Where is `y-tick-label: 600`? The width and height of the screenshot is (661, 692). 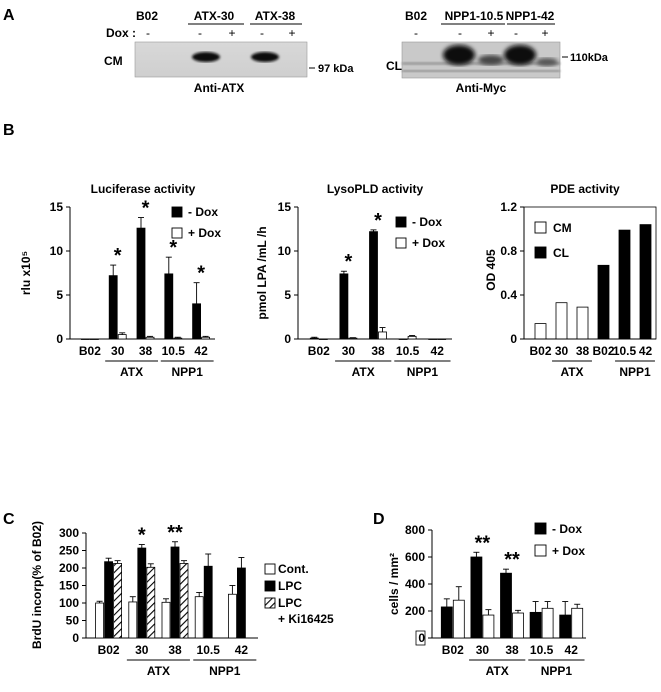
y-tick-label: 600 is located at coordinates (415, 557).